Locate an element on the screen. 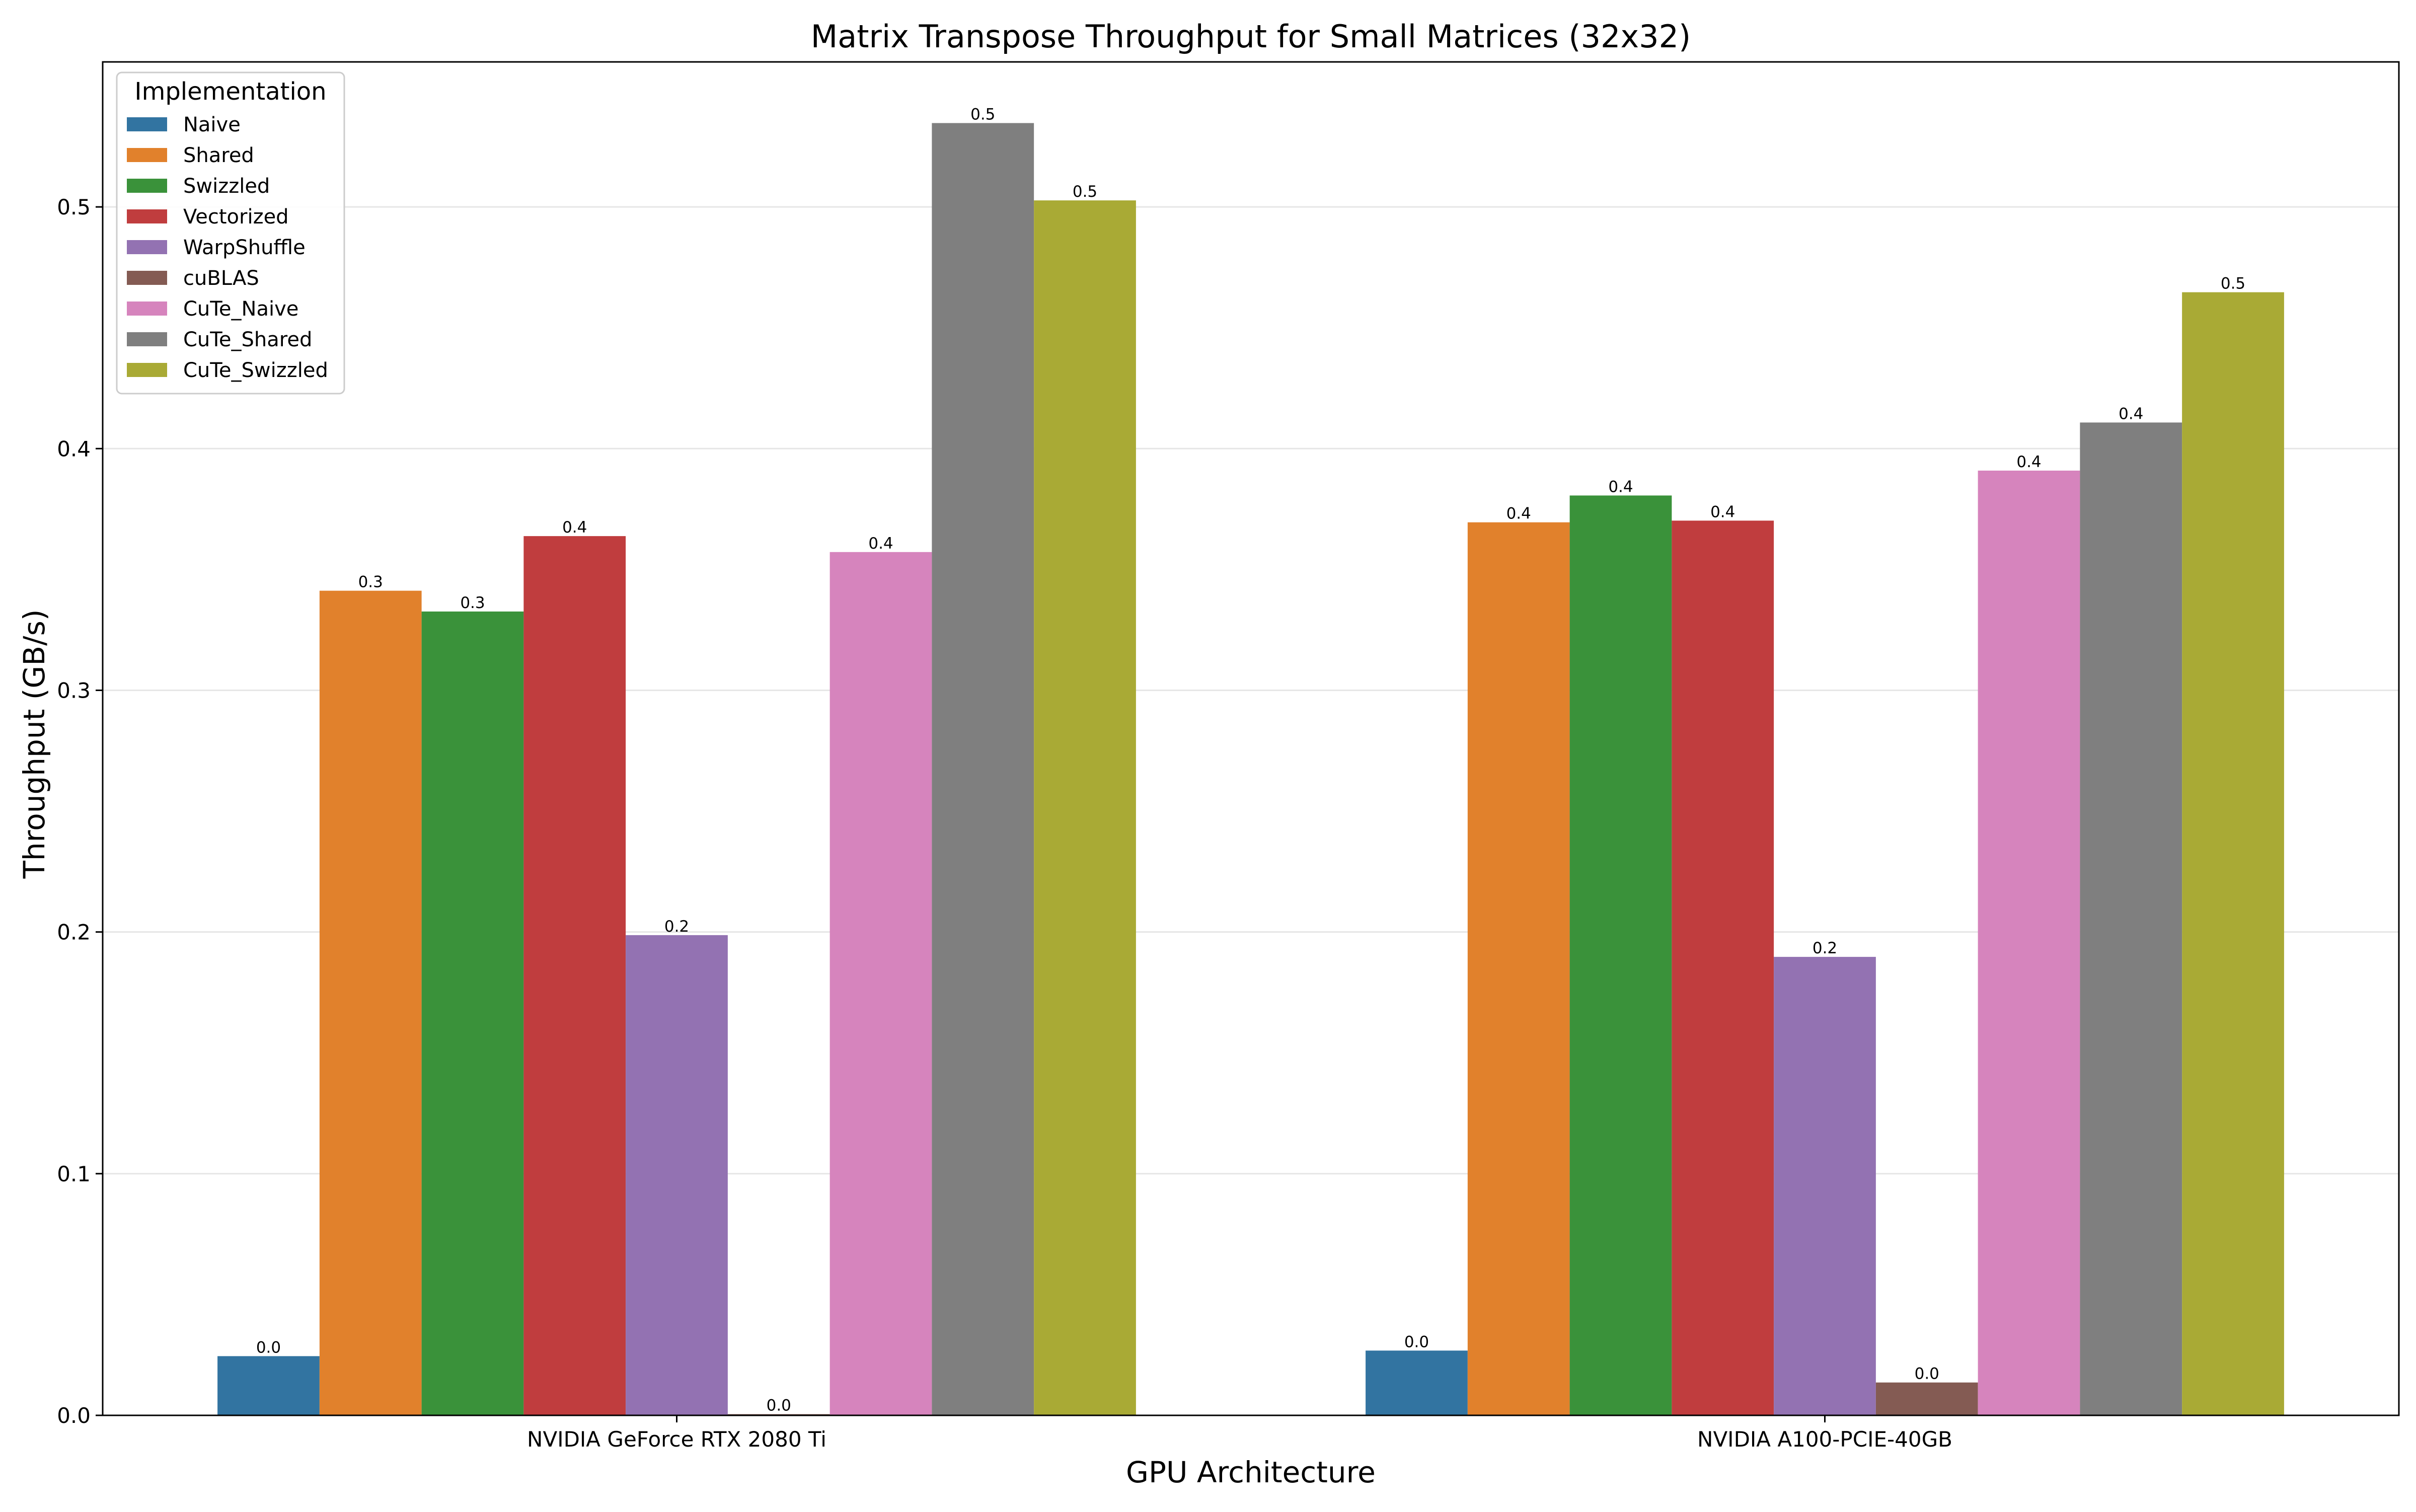 The image size is (2416, 1512). x-tick-label: NVIDIA A100-PCIE-40GB is located at coordinates (1824, 1439).